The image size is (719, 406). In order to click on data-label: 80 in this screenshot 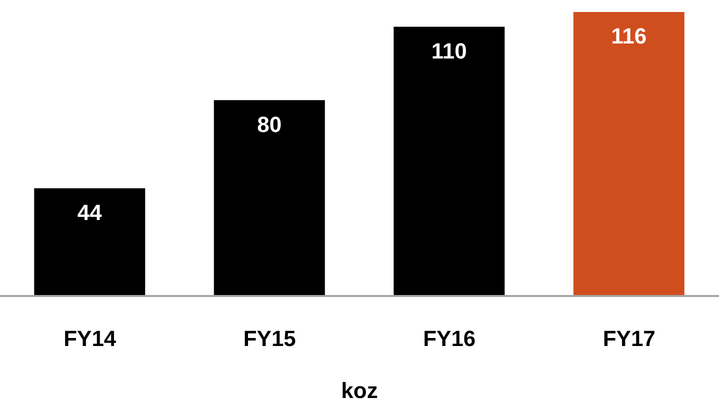, I will do `click(269, 124)`.